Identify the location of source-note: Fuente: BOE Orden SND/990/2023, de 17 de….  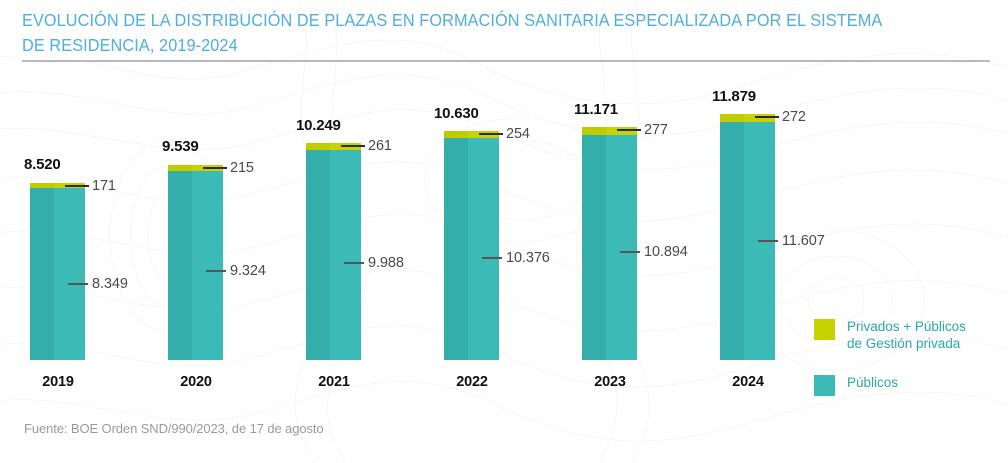
(174, 428).